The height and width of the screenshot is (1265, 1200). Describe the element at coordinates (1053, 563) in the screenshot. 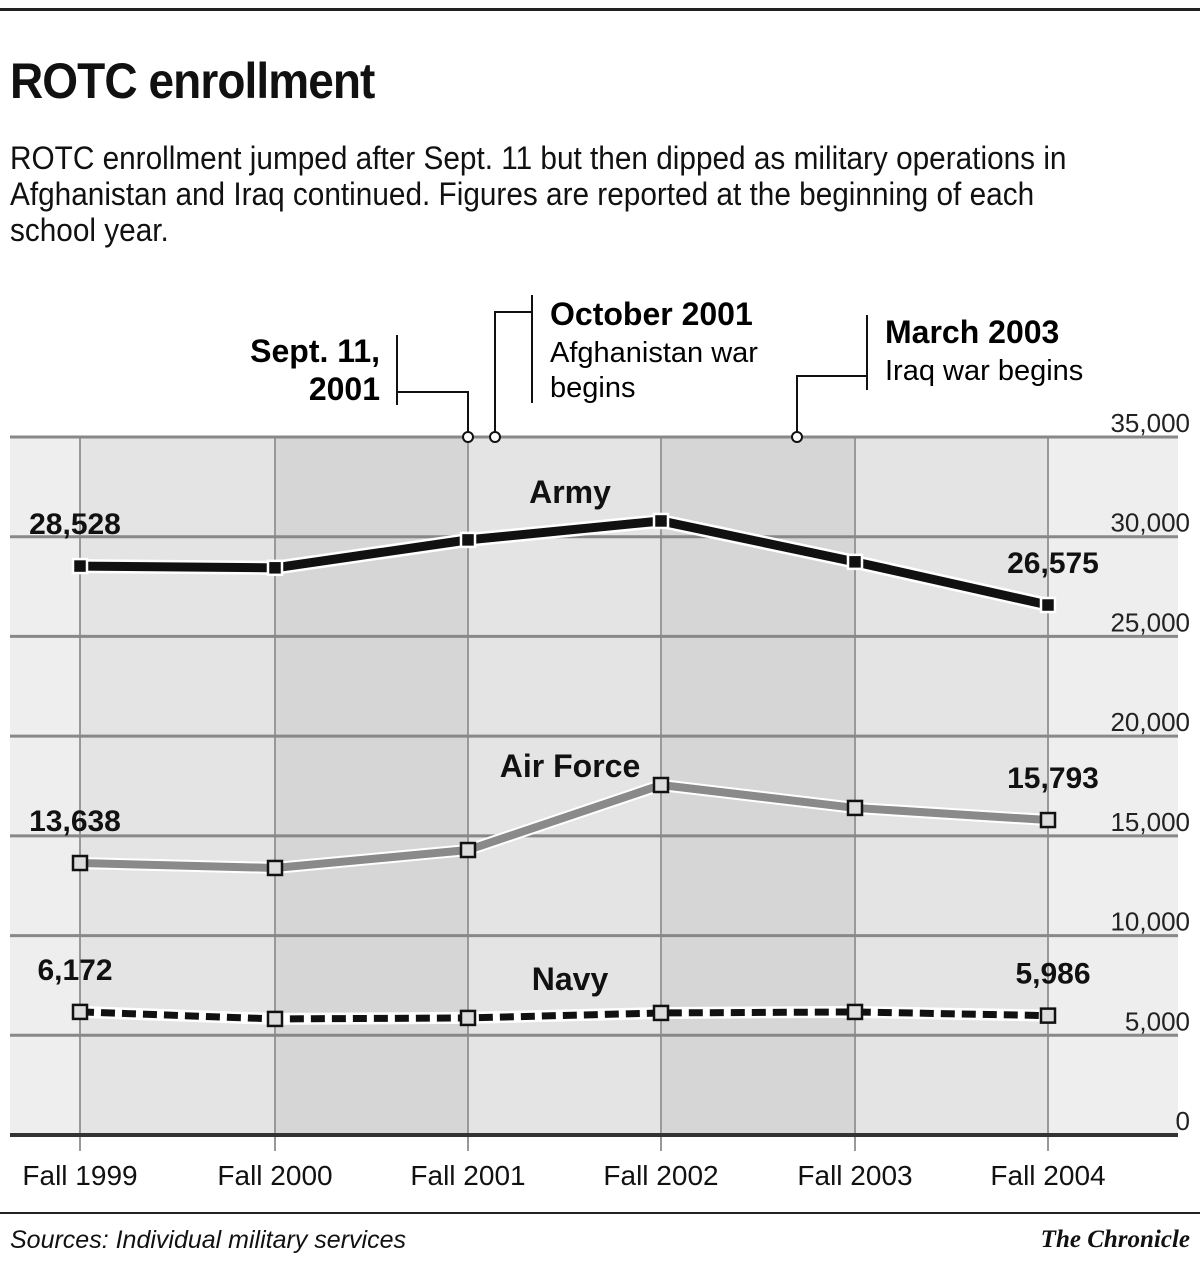

I see `data-label: 26,575` at that location.